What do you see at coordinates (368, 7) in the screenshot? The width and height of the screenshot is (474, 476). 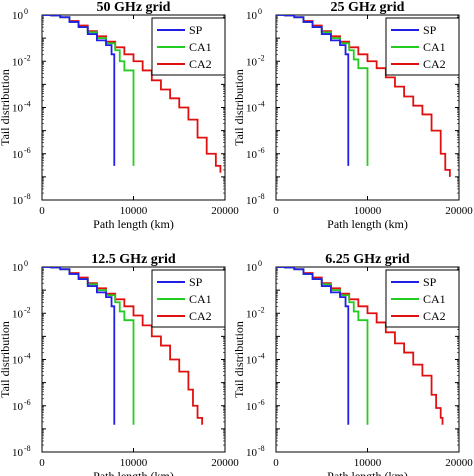 I see `chart-title: 25 GHz grid` at bounding box center [368, 7].